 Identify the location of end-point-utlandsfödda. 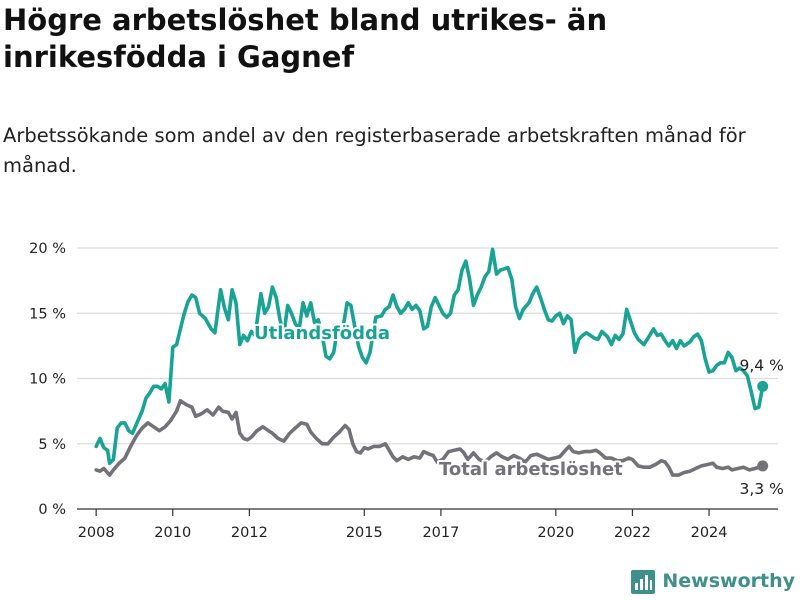
(763, 386).